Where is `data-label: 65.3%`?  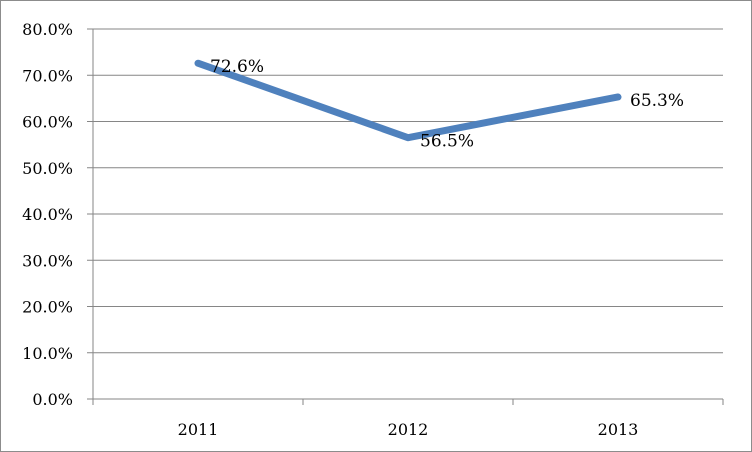 data-label: 65.3% is located at coordinates (657, 101).